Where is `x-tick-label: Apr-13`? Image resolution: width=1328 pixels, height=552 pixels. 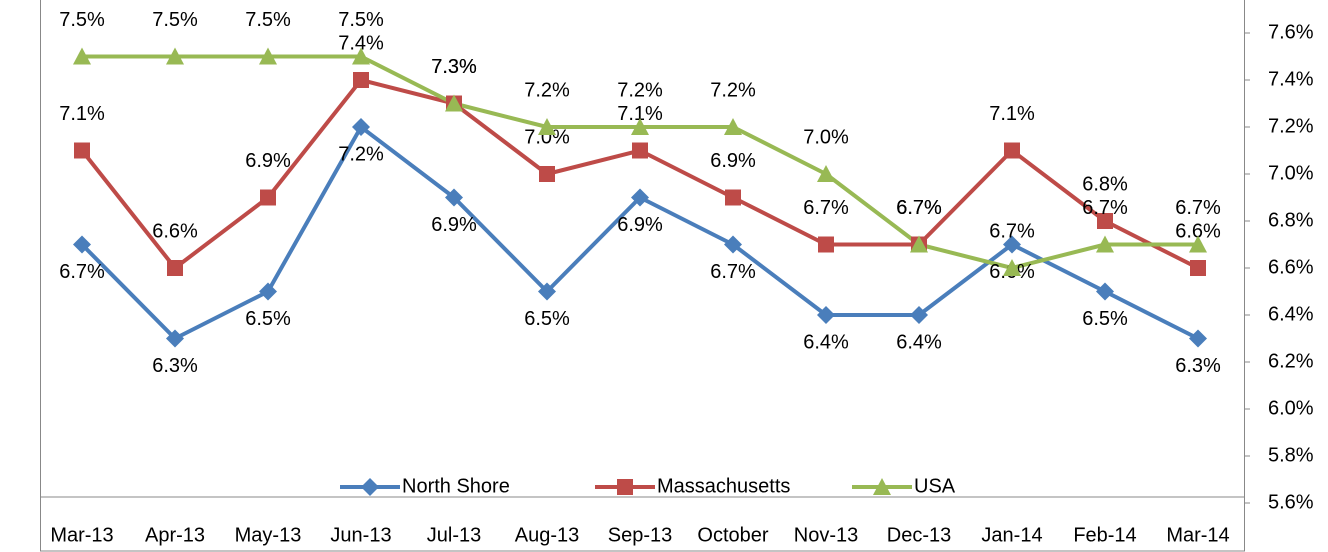 x-tick-label: Apr-13 is located at coordinates (175, 535).